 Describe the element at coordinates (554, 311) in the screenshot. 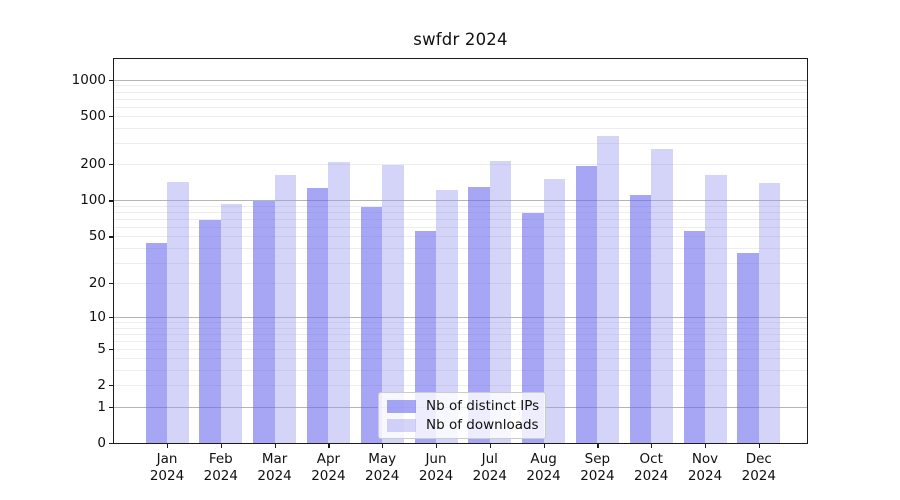

I see `bar-downloads-aug` at that location.